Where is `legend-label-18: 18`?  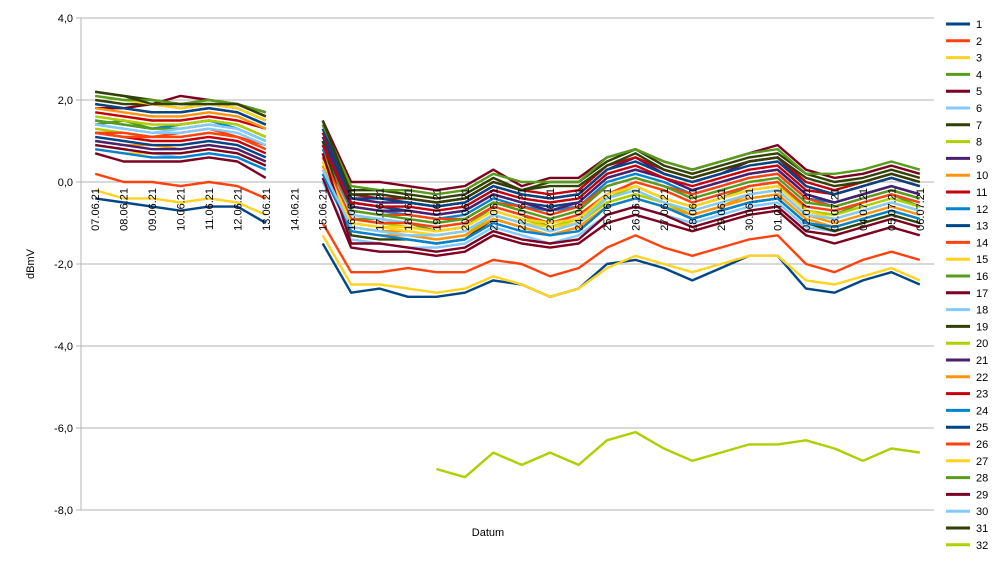 legend-label-18: 18 is located at coordinates (982, 311).